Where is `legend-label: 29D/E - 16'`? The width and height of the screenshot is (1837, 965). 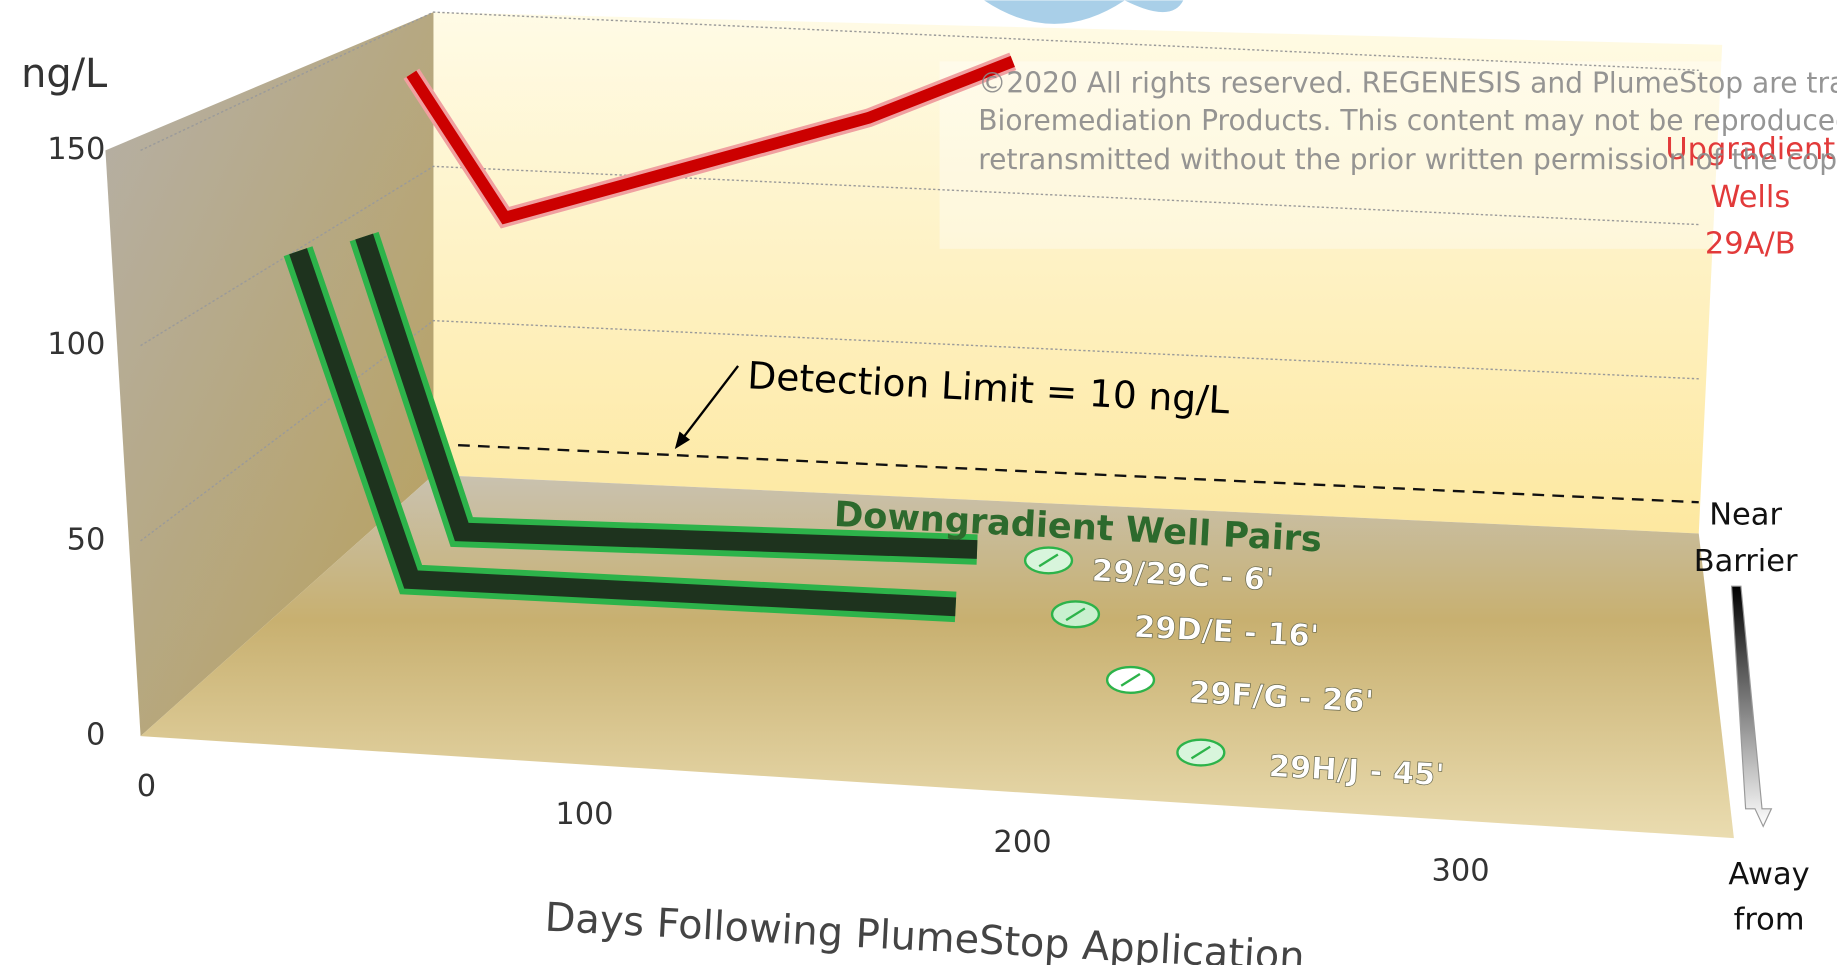
legend-label: 29D/E - 16' is located at coordinates (1226, 632).